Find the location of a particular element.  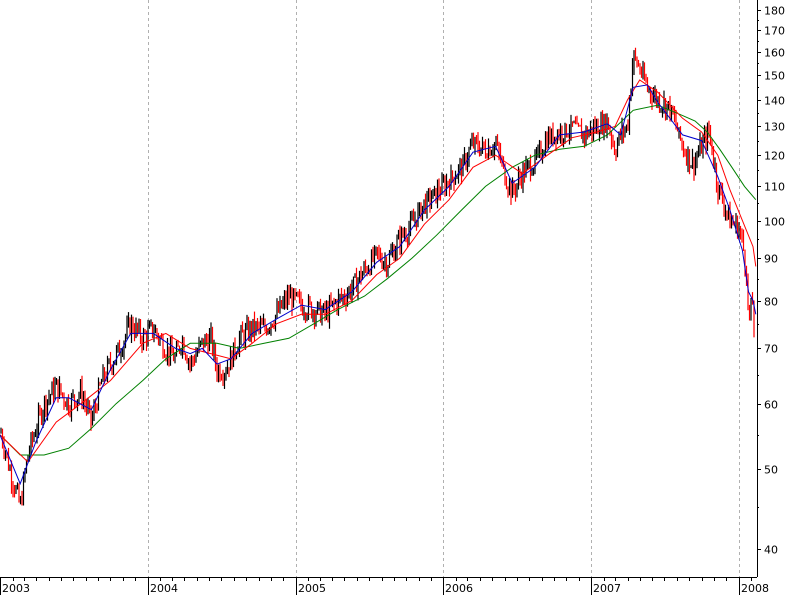

y-tick-label: 60 is located at coordinates (771, 405).